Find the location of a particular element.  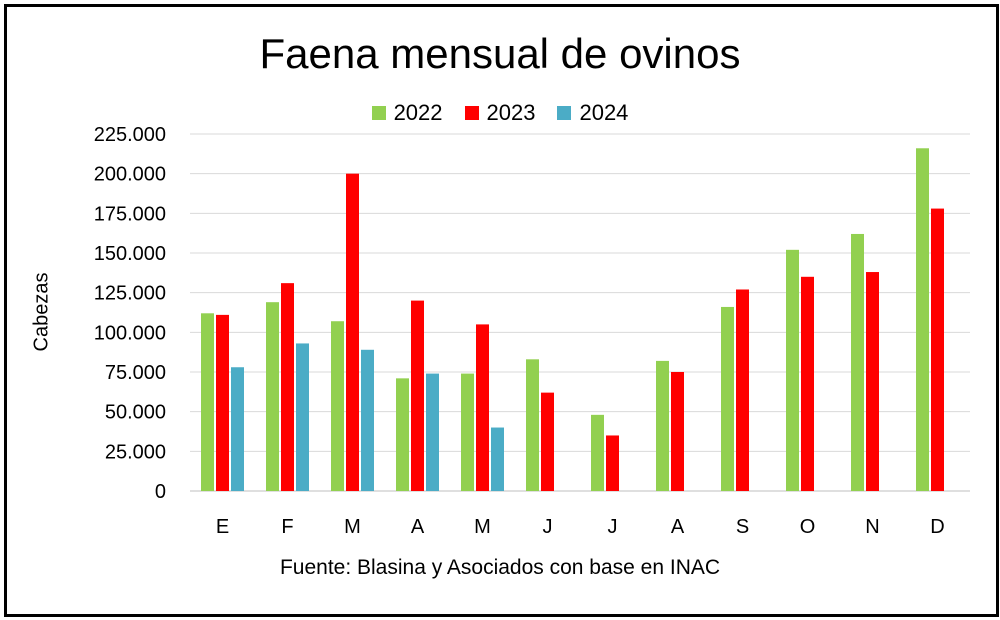

legend-item-2023: 2023 is located at coordinates (500, 113).